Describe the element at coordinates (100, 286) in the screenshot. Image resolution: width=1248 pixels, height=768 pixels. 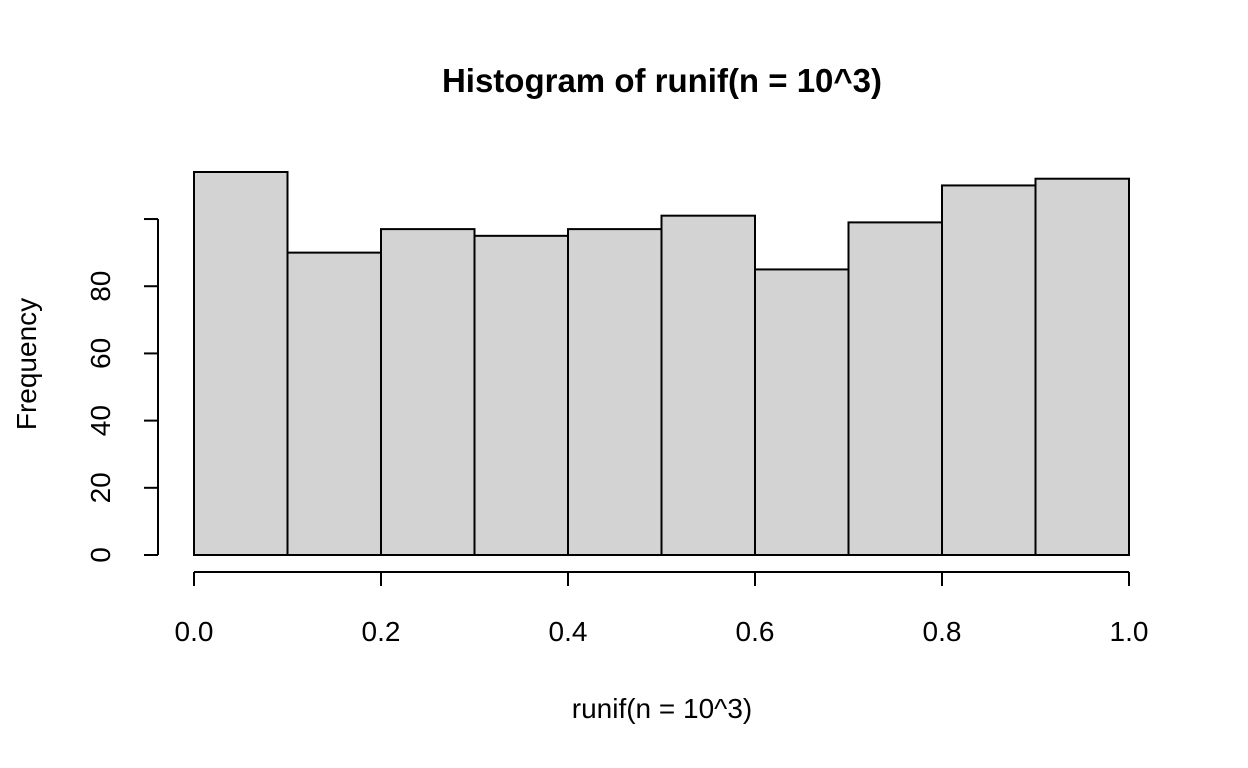
I see `y-tick-label-4: 80` at that location.